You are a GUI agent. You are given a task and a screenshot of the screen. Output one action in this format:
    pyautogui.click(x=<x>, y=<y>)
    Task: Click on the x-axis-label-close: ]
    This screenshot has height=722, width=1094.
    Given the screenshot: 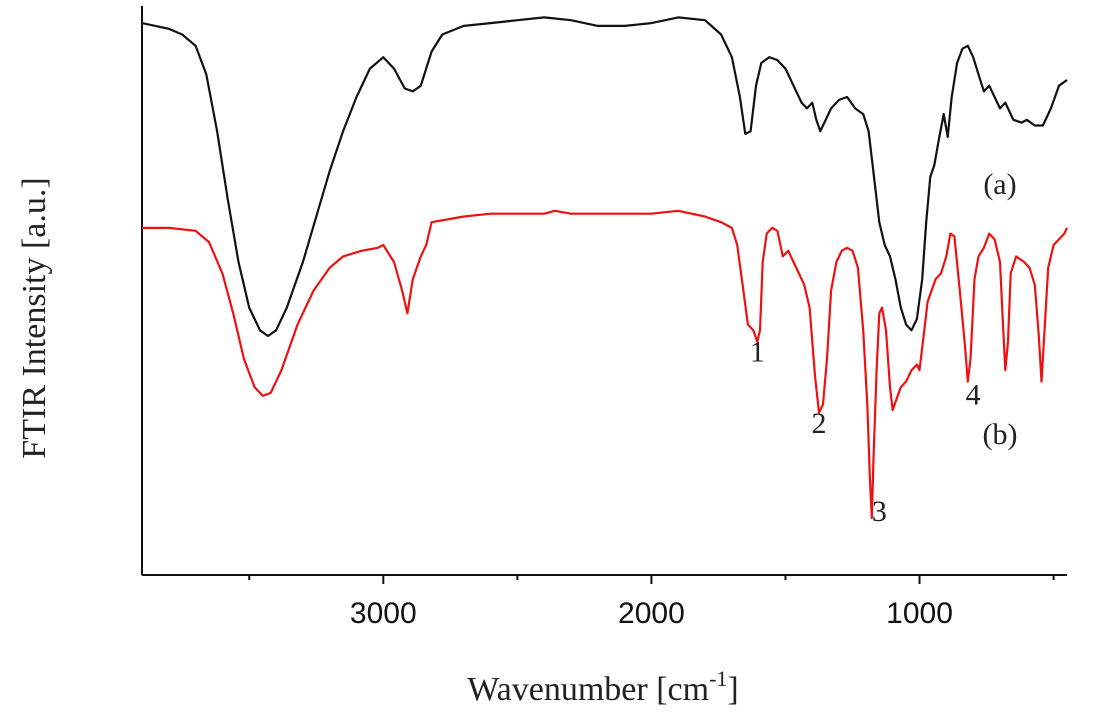 What is the action you would take?
    pyautogui.click(x=732, y=689)
    